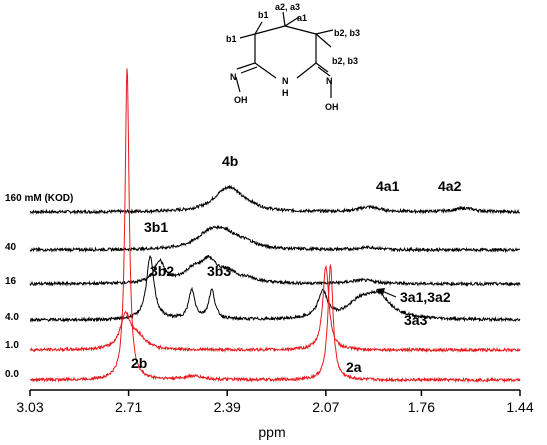 The width and height of the screenshot is (547, 445). Describe the element at coordinates (275, 402) in the screenshot. I see `x-tick-group: 3.03 2.71 2.39 2.07 1.76 1.44` at that location.